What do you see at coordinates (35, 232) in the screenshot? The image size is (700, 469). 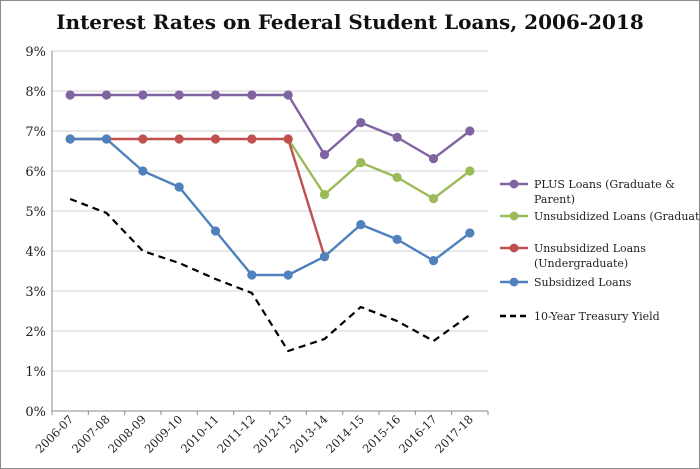 I see `y-axis-ticks: 0% 1% 2% 3% 4% 5% 6% 7% 8% 9%` at bounding box center [35, 232].